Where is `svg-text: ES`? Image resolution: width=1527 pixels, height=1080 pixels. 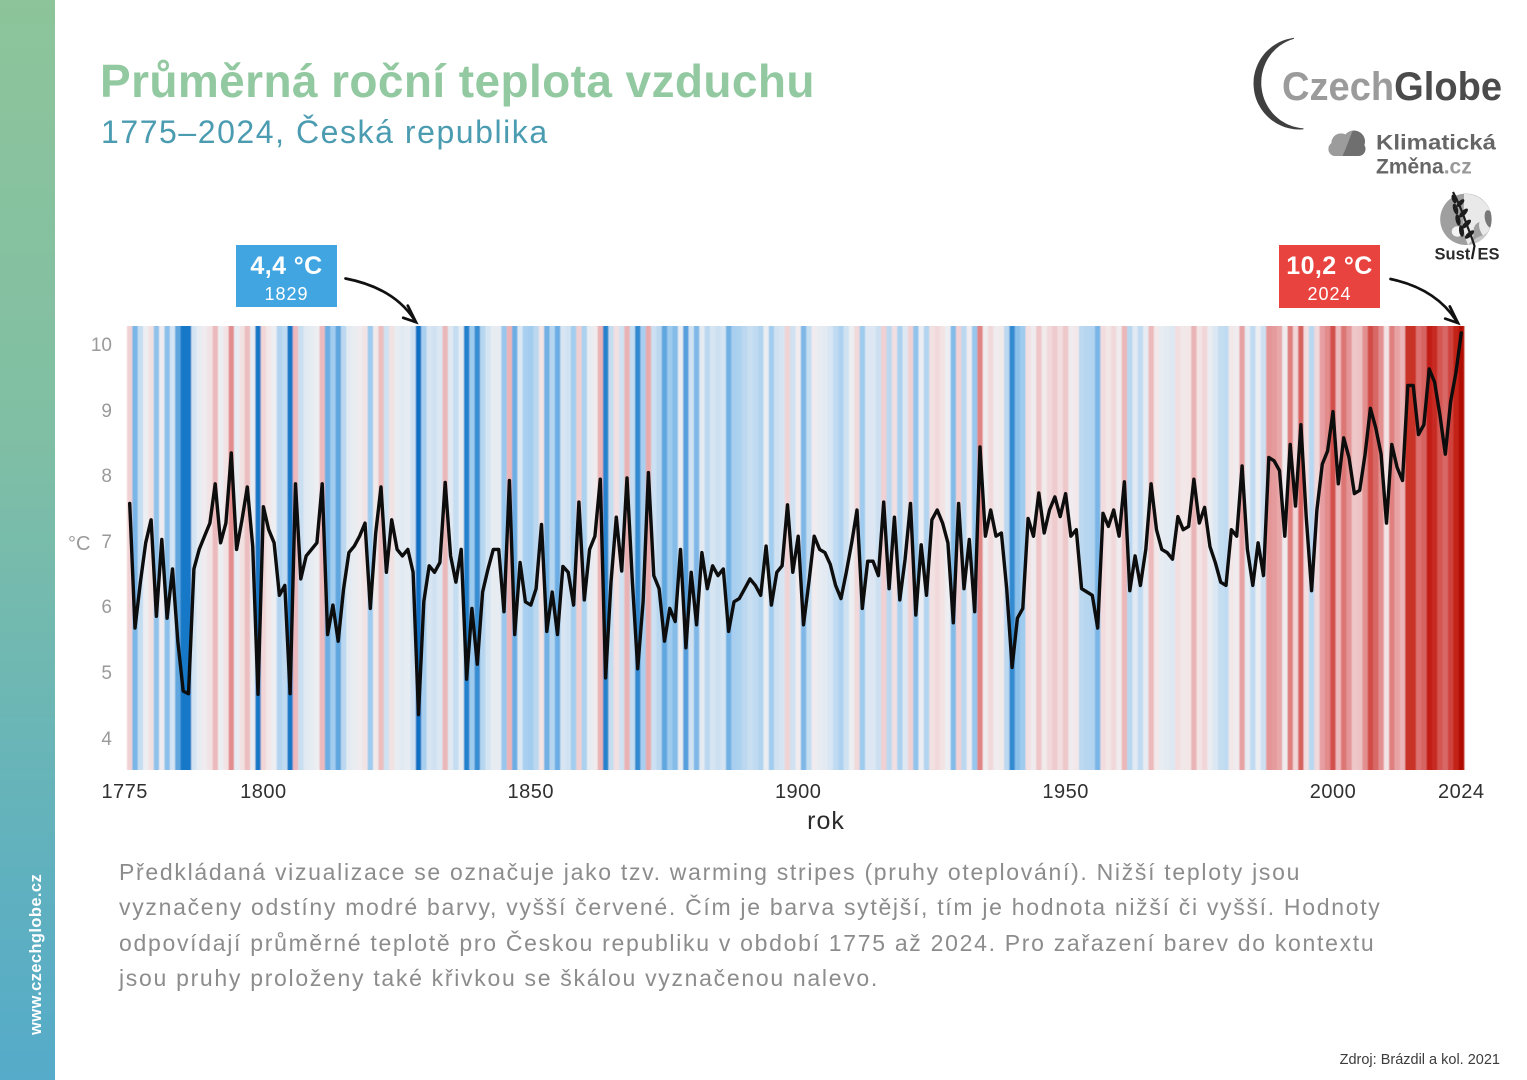
svg-text: ES is located at coordinates (1489, 255).